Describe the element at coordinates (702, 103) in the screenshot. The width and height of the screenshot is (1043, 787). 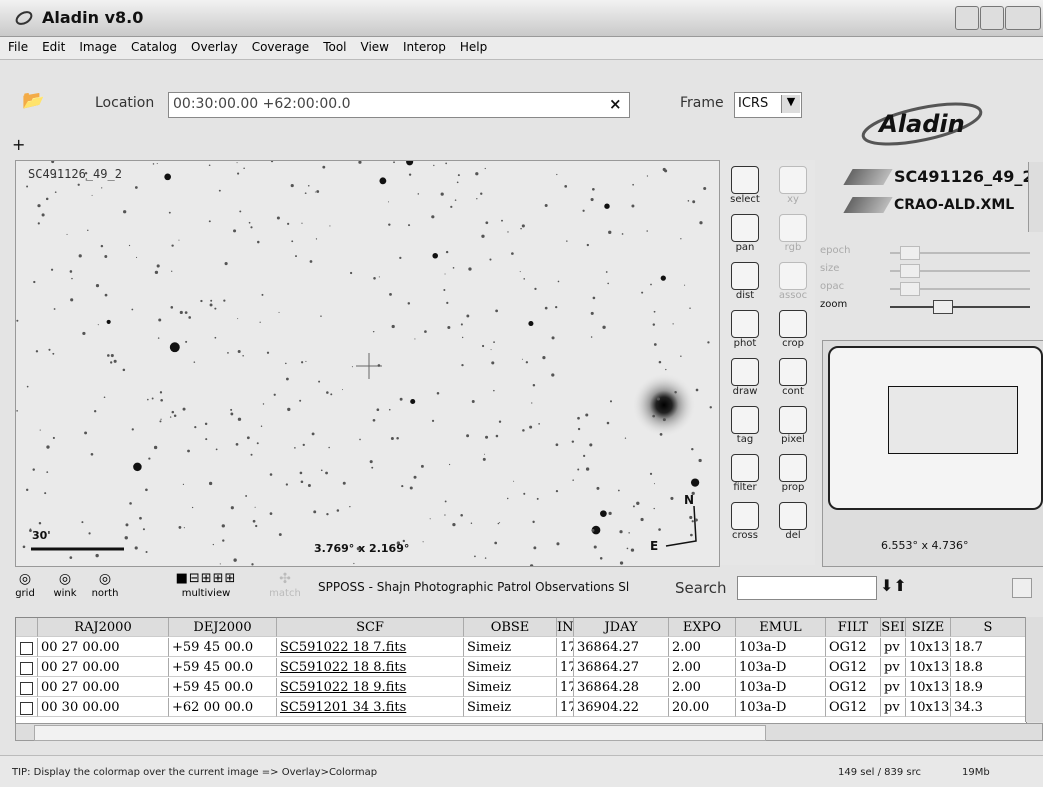
I see `frame-label: Frame` at that location.